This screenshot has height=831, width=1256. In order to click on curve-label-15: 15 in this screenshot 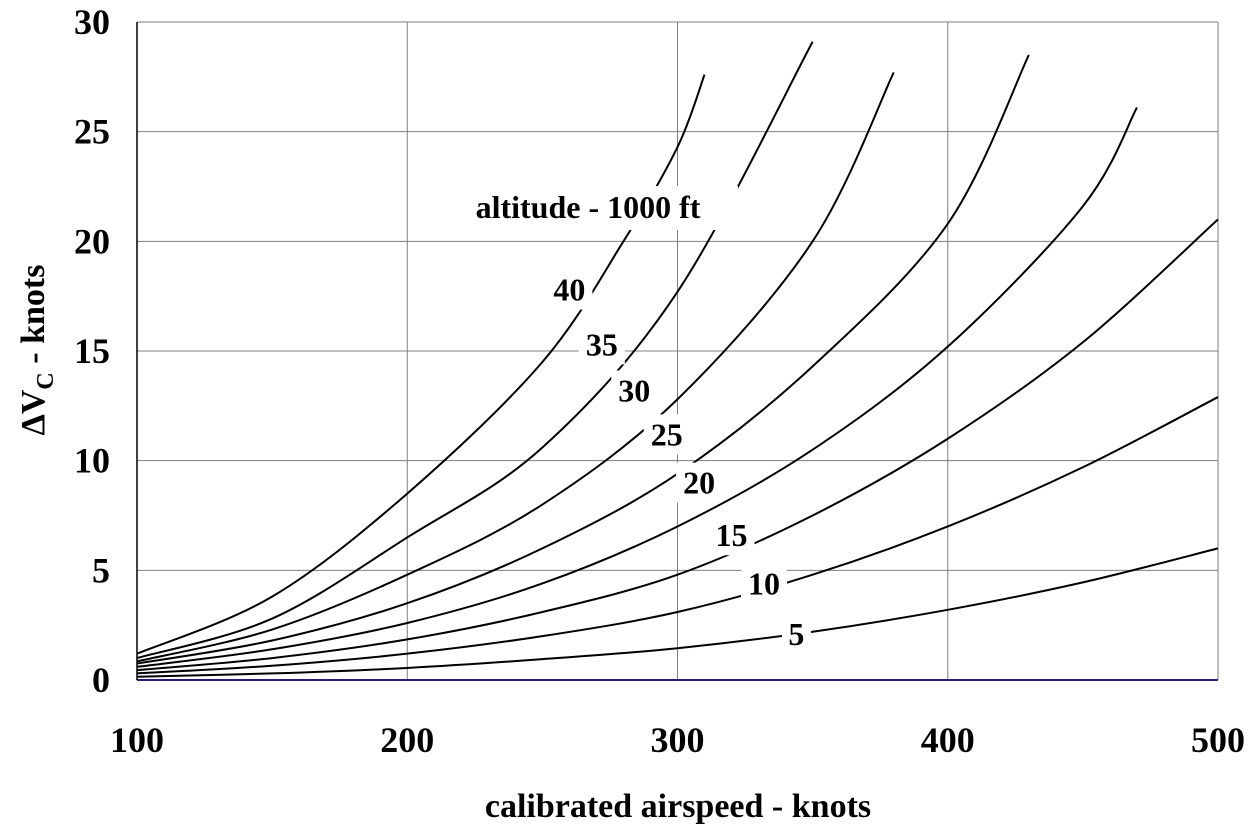, I will do `click(732, 535)`.